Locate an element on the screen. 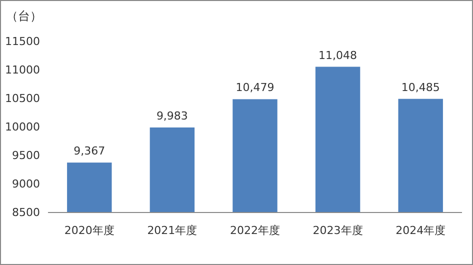  data-label: 10,485 is located at coordinates (420, 87).